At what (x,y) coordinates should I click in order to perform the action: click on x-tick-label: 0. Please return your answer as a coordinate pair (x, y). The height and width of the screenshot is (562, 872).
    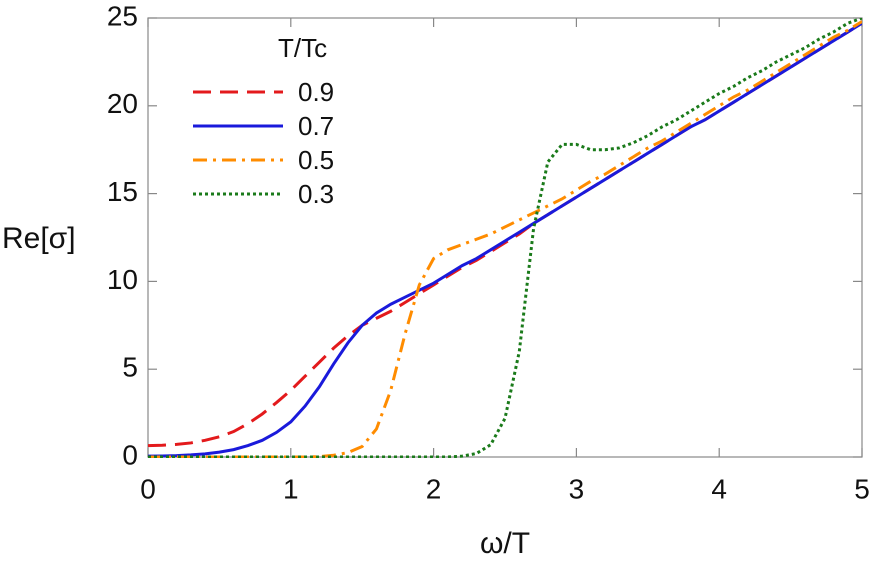
    Looking at the image, I should click on (148, 488).